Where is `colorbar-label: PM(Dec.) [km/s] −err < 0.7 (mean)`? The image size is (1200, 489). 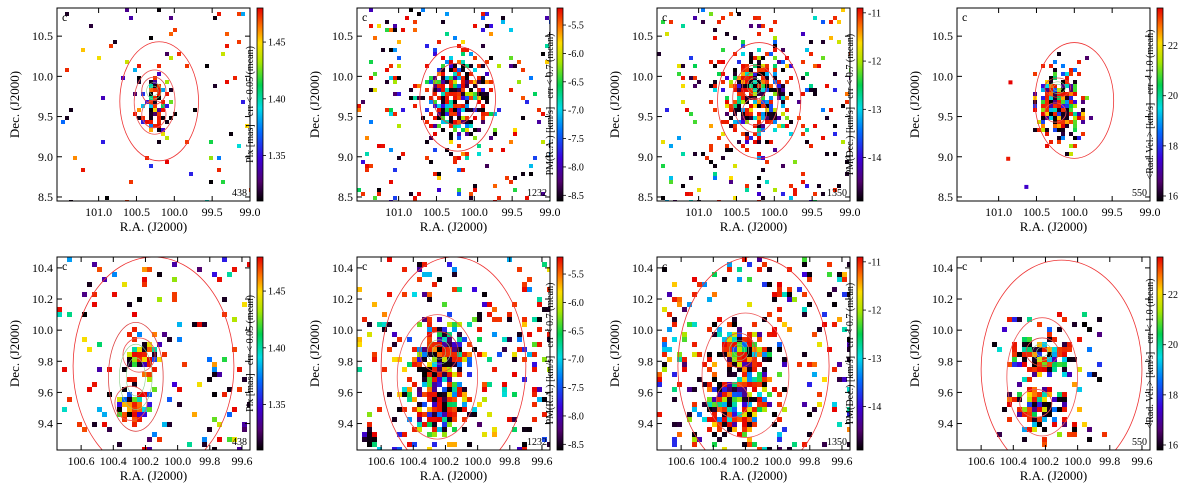 colorbar-label: PM(Dec.) [km/s] −err < 0.7 (mean) is located at coordinates (850, 105).